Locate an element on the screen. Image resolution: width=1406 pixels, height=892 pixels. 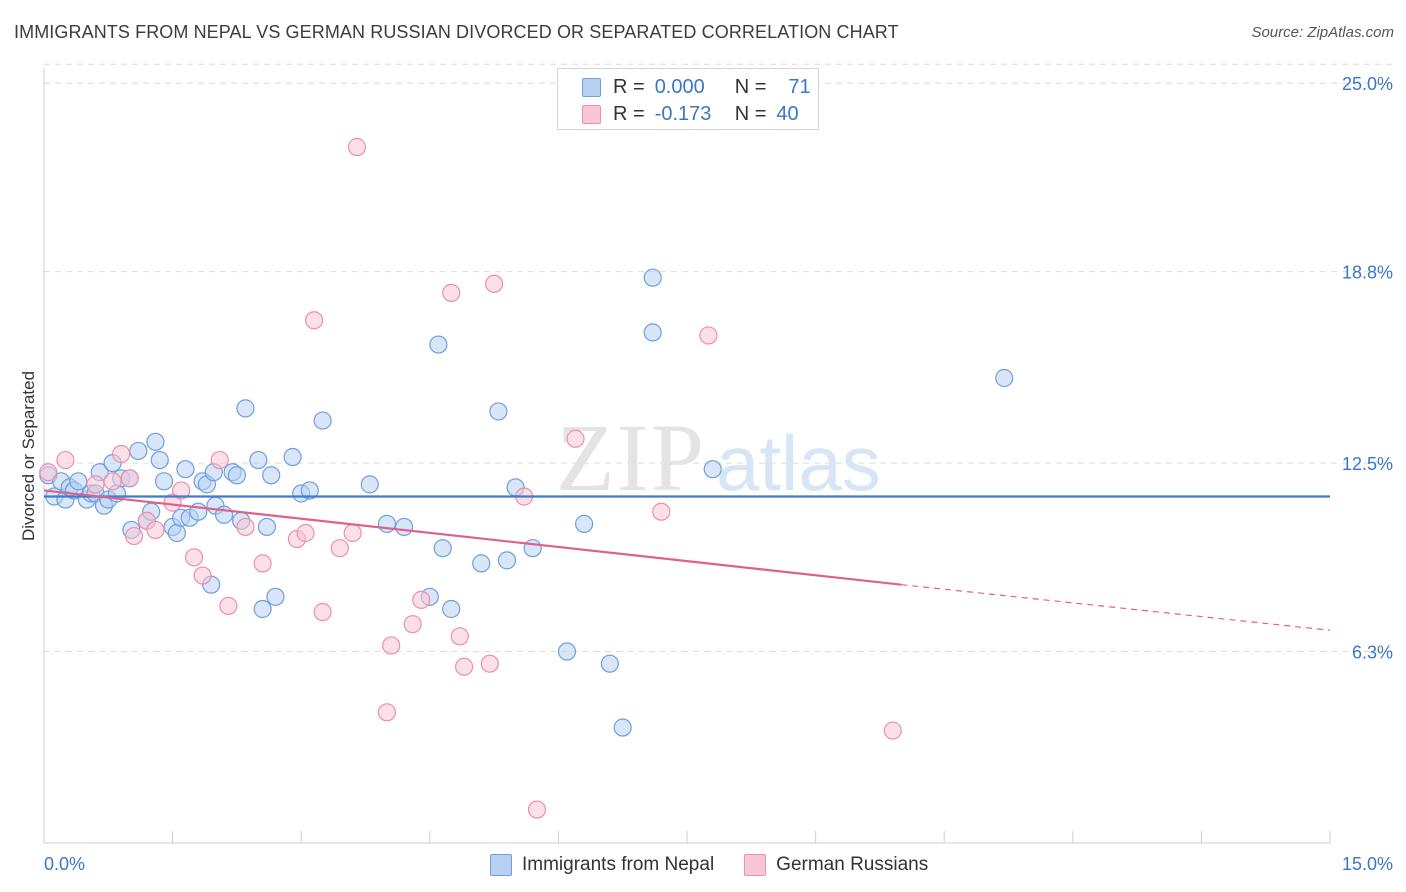
german-trend-line is located at coordinates (472, 537).